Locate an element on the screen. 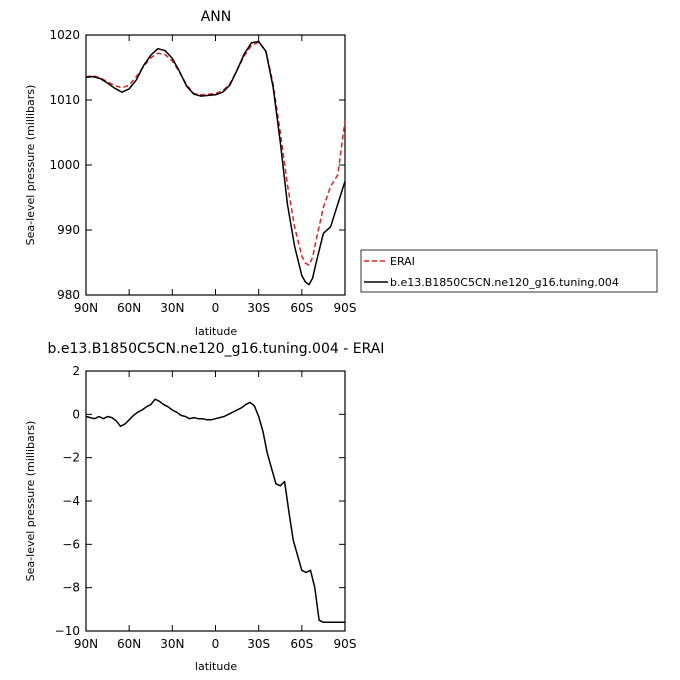 The image size is (680, 680). bottom-y-tick-label: −2 is located at coordinates (71, 458).